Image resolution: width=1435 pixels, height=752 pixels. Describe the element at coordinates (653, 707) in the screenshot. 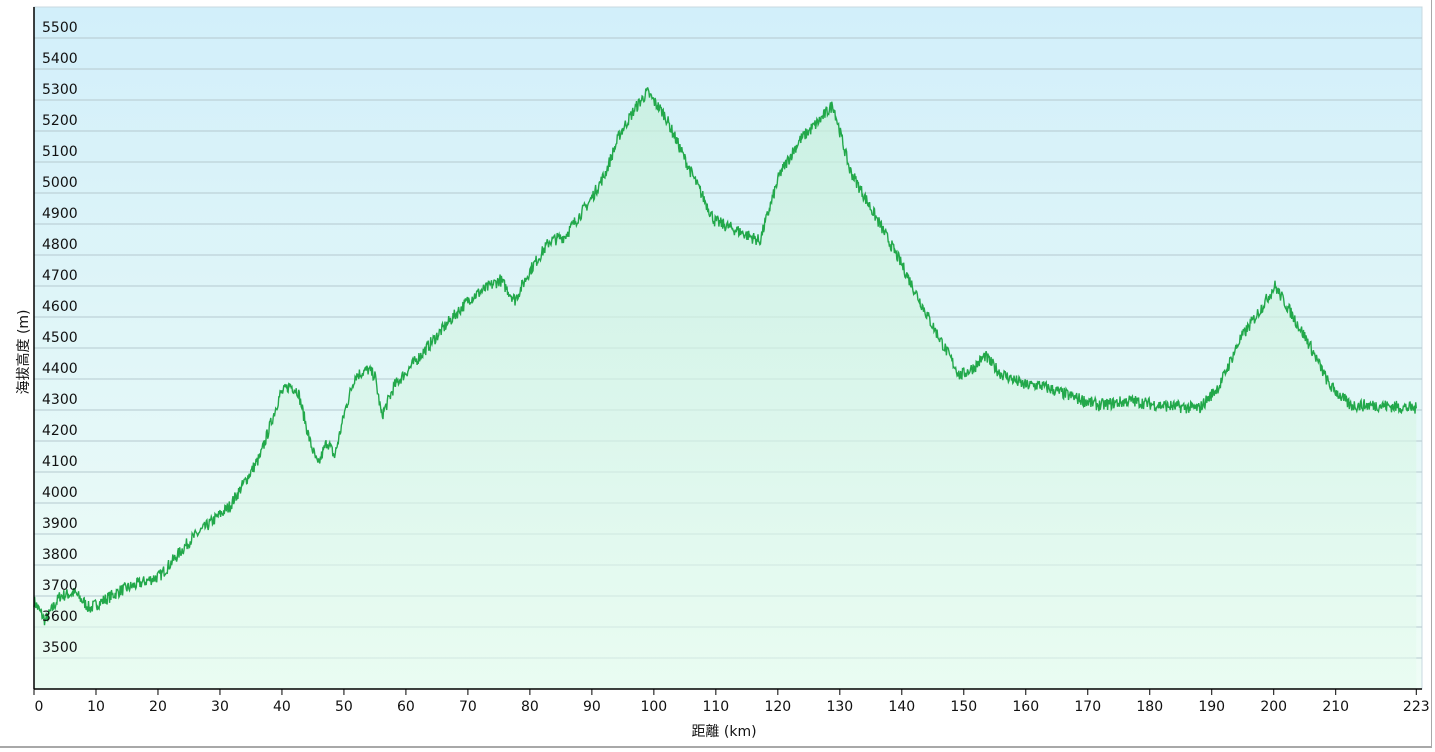

I see `x-tick-label: 100` at that location.